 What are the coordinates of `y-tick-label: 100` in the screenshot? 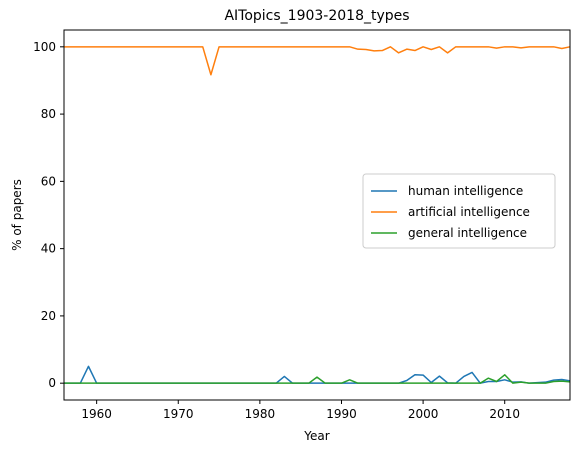 It's located at (44, 47).